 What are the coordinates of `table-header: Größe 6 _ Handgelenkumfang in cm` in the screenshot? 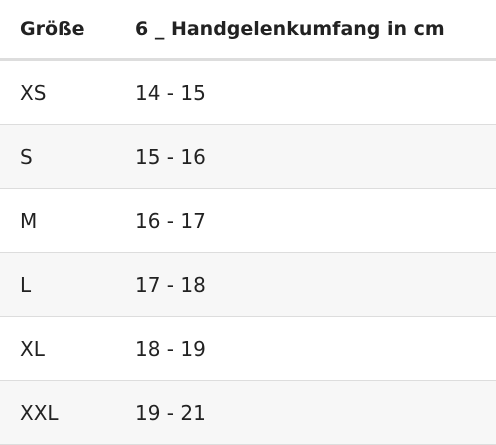 It's located at (248, 30).